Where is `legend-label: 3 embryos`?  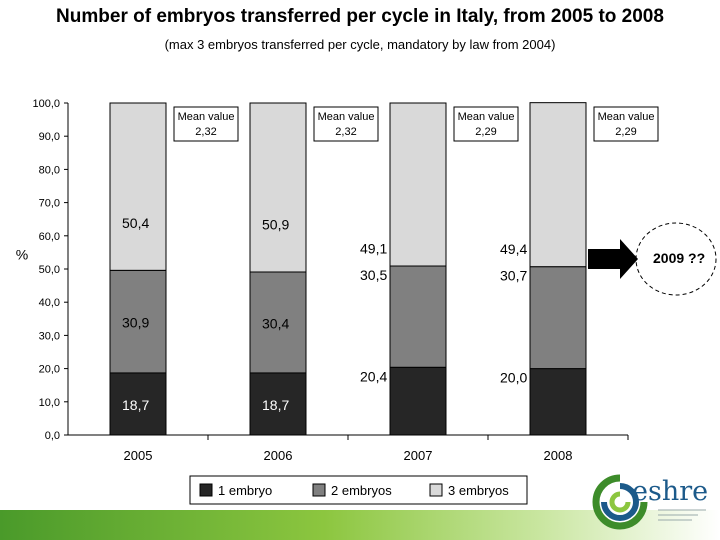 legend-label: 3 embryos is located at coordinates (478, 490).